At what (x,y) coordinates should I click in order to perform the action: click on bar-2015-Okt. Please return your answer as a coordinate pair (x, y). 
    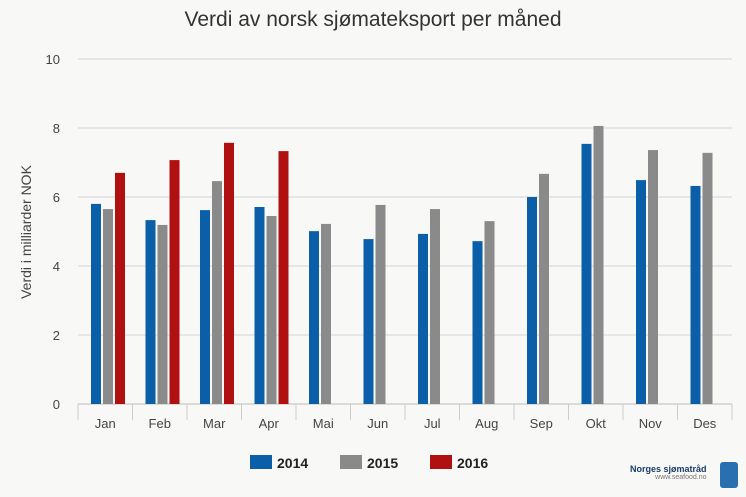
    Looking at the image, I should click on (598, 265).